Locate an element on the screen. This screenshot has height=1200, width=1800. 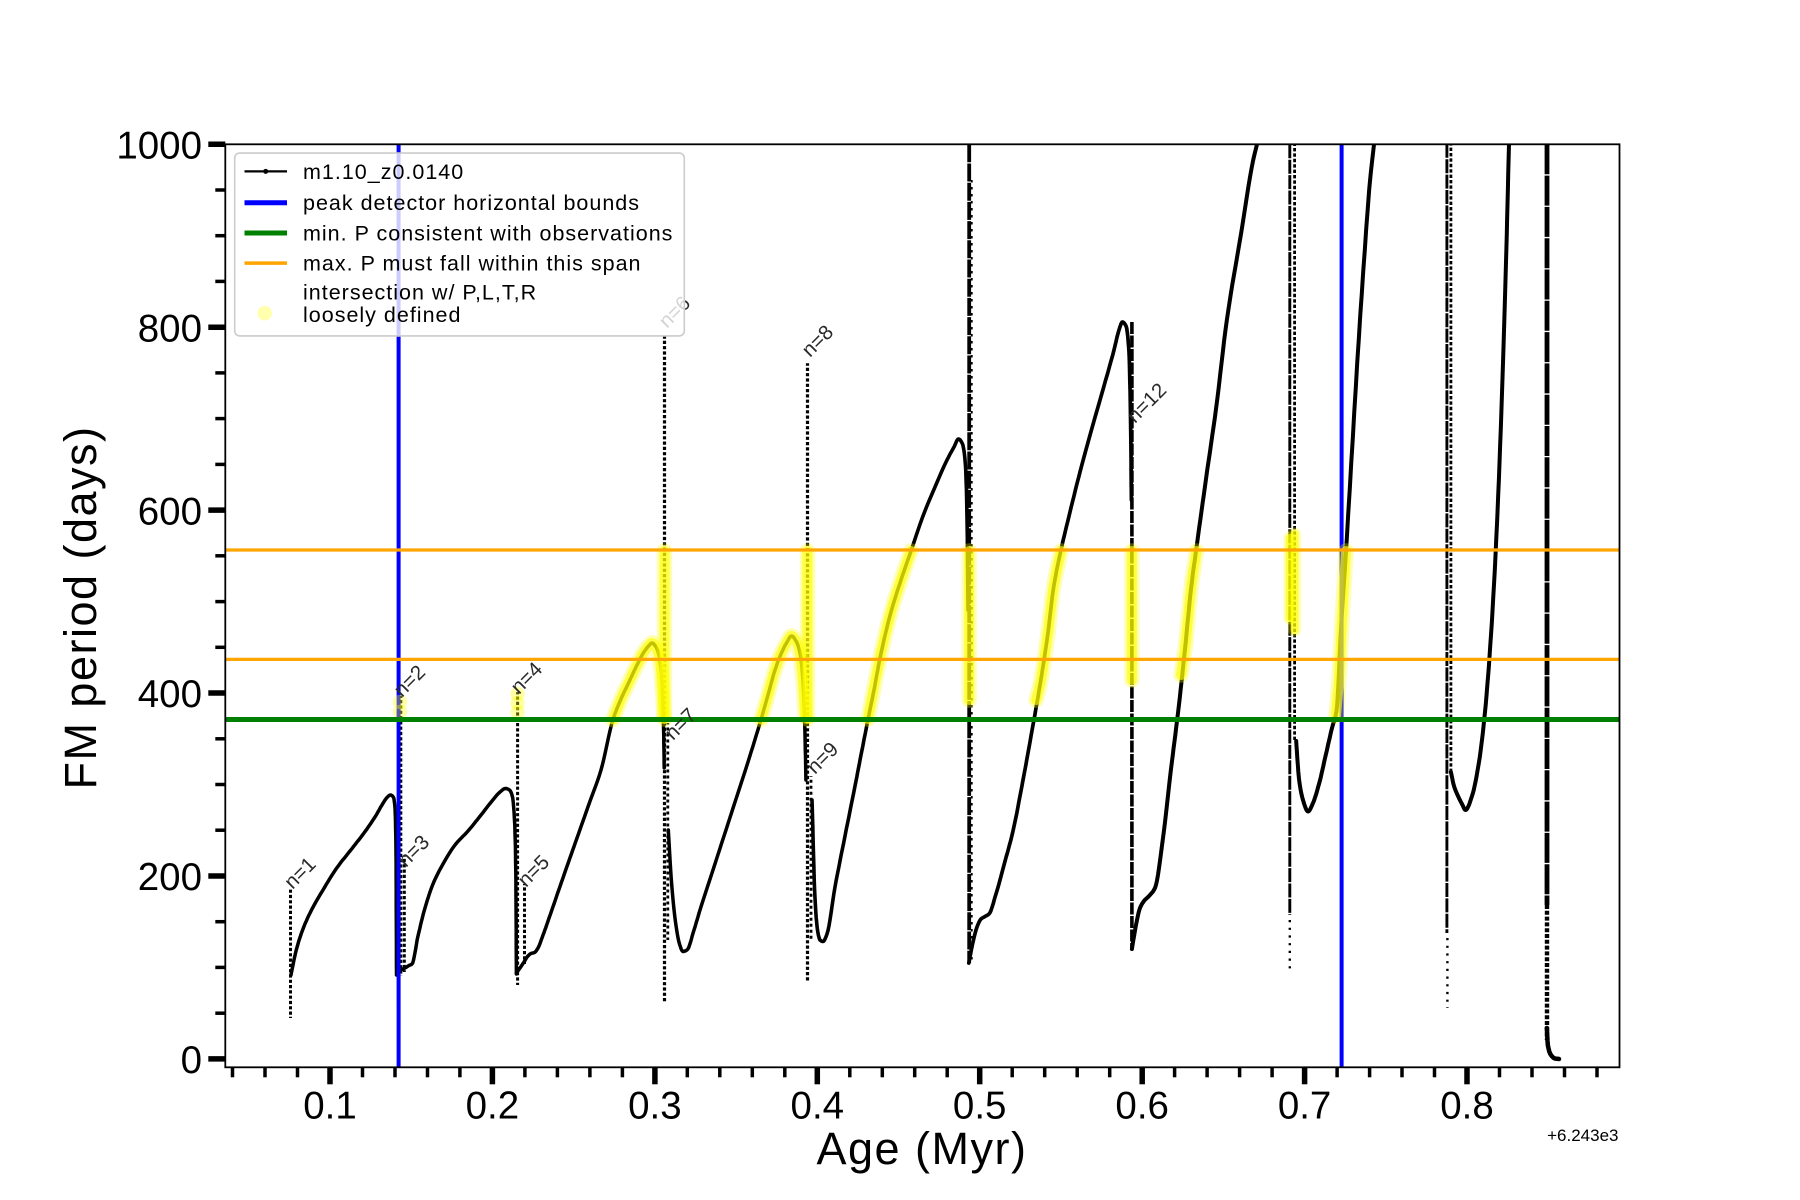
svg-text: intersection w/ P,L,T,R is located at coordinates (420, 293).